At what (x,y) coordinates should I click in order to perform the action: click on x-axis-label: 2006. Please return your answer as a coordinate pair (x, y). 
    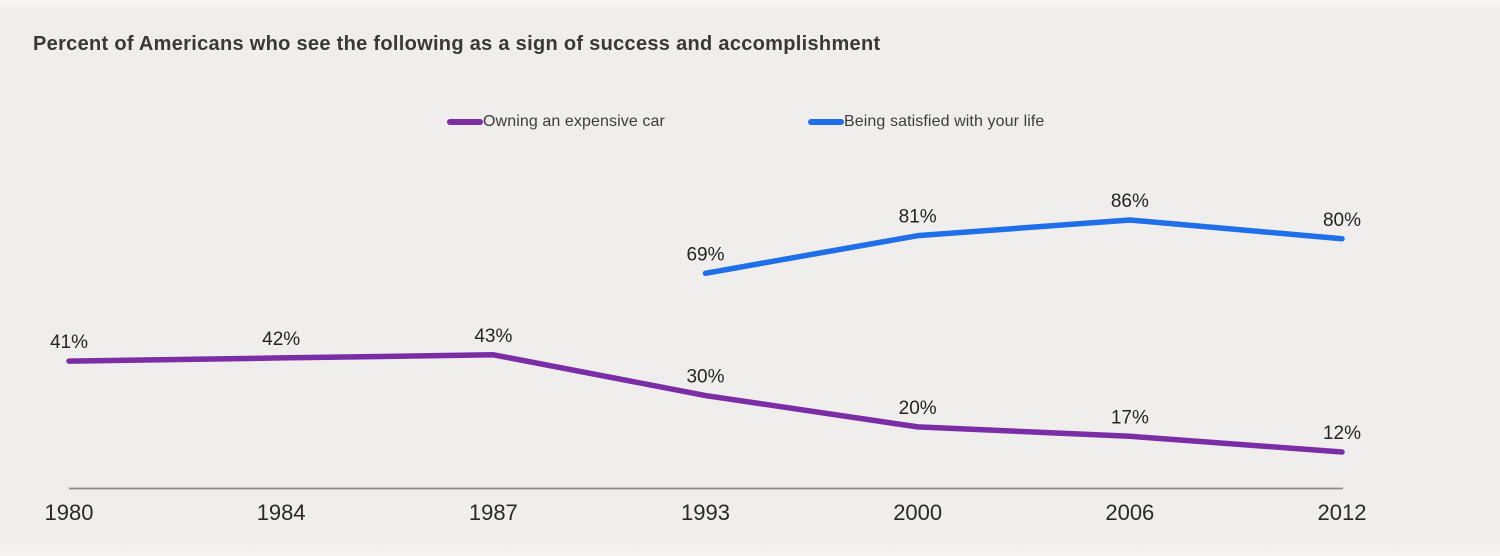
    Looking at the image, I should click on (1129, 512).